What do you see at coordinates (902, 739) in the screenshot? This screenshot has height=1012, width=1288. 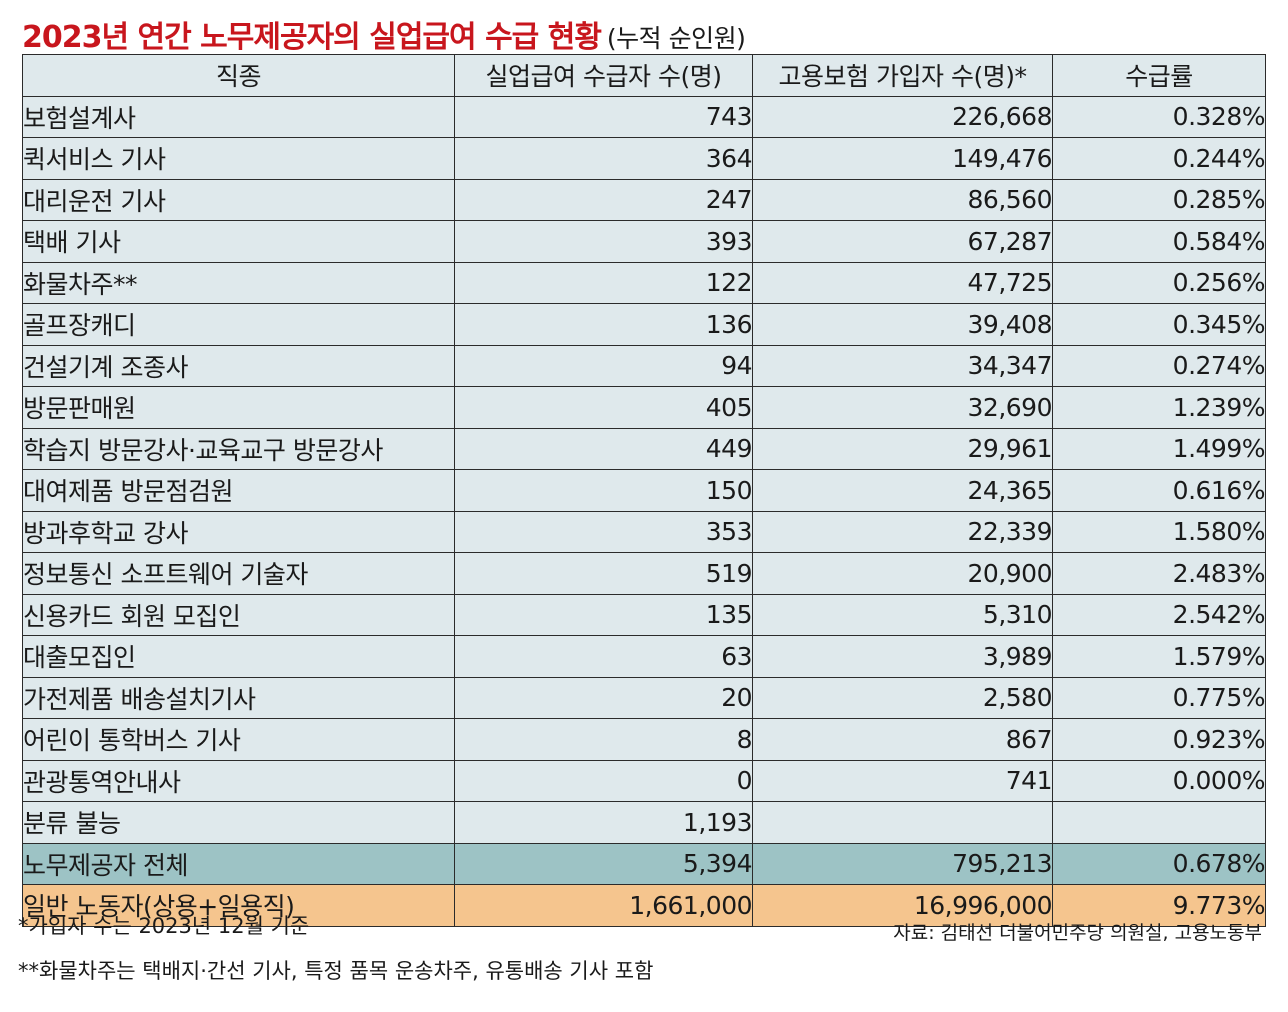 I see `insured-cell: 867` at bounding box center [902, 739].